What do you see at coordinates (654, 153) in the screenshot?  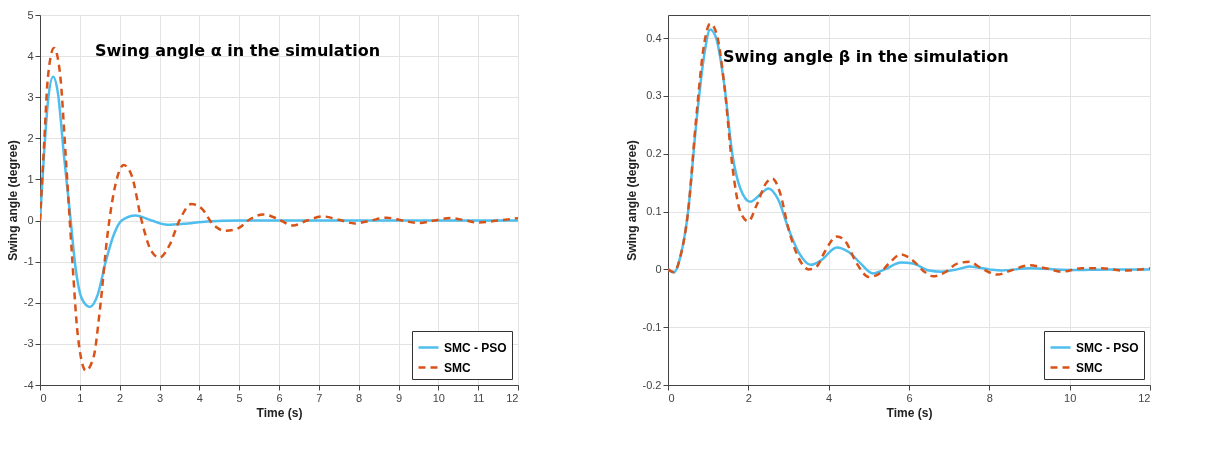 I see `y-tick-label: 0.2` at bounding box center [654, 153].